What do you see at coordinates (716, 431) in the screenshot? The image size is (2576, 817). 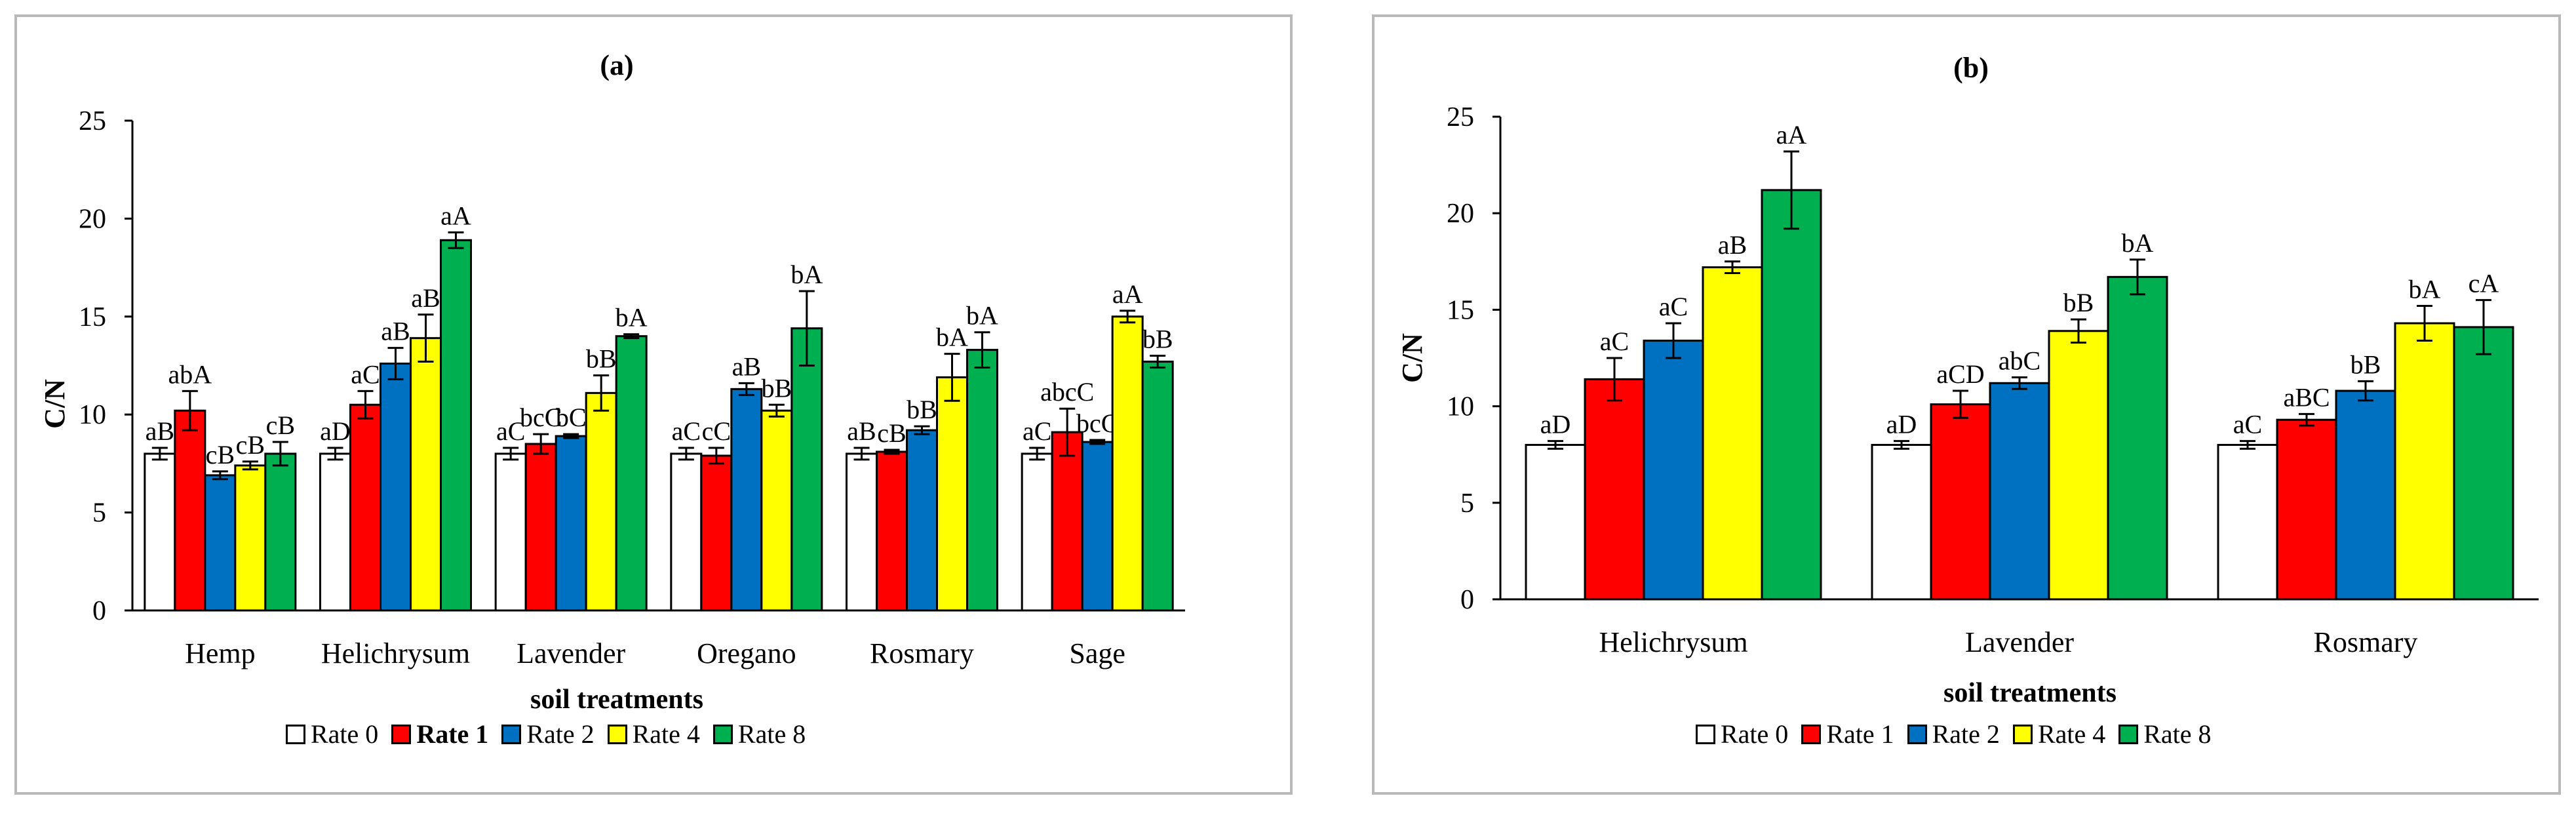 I see `significance-label: cC` at bounding box center [716, 431].